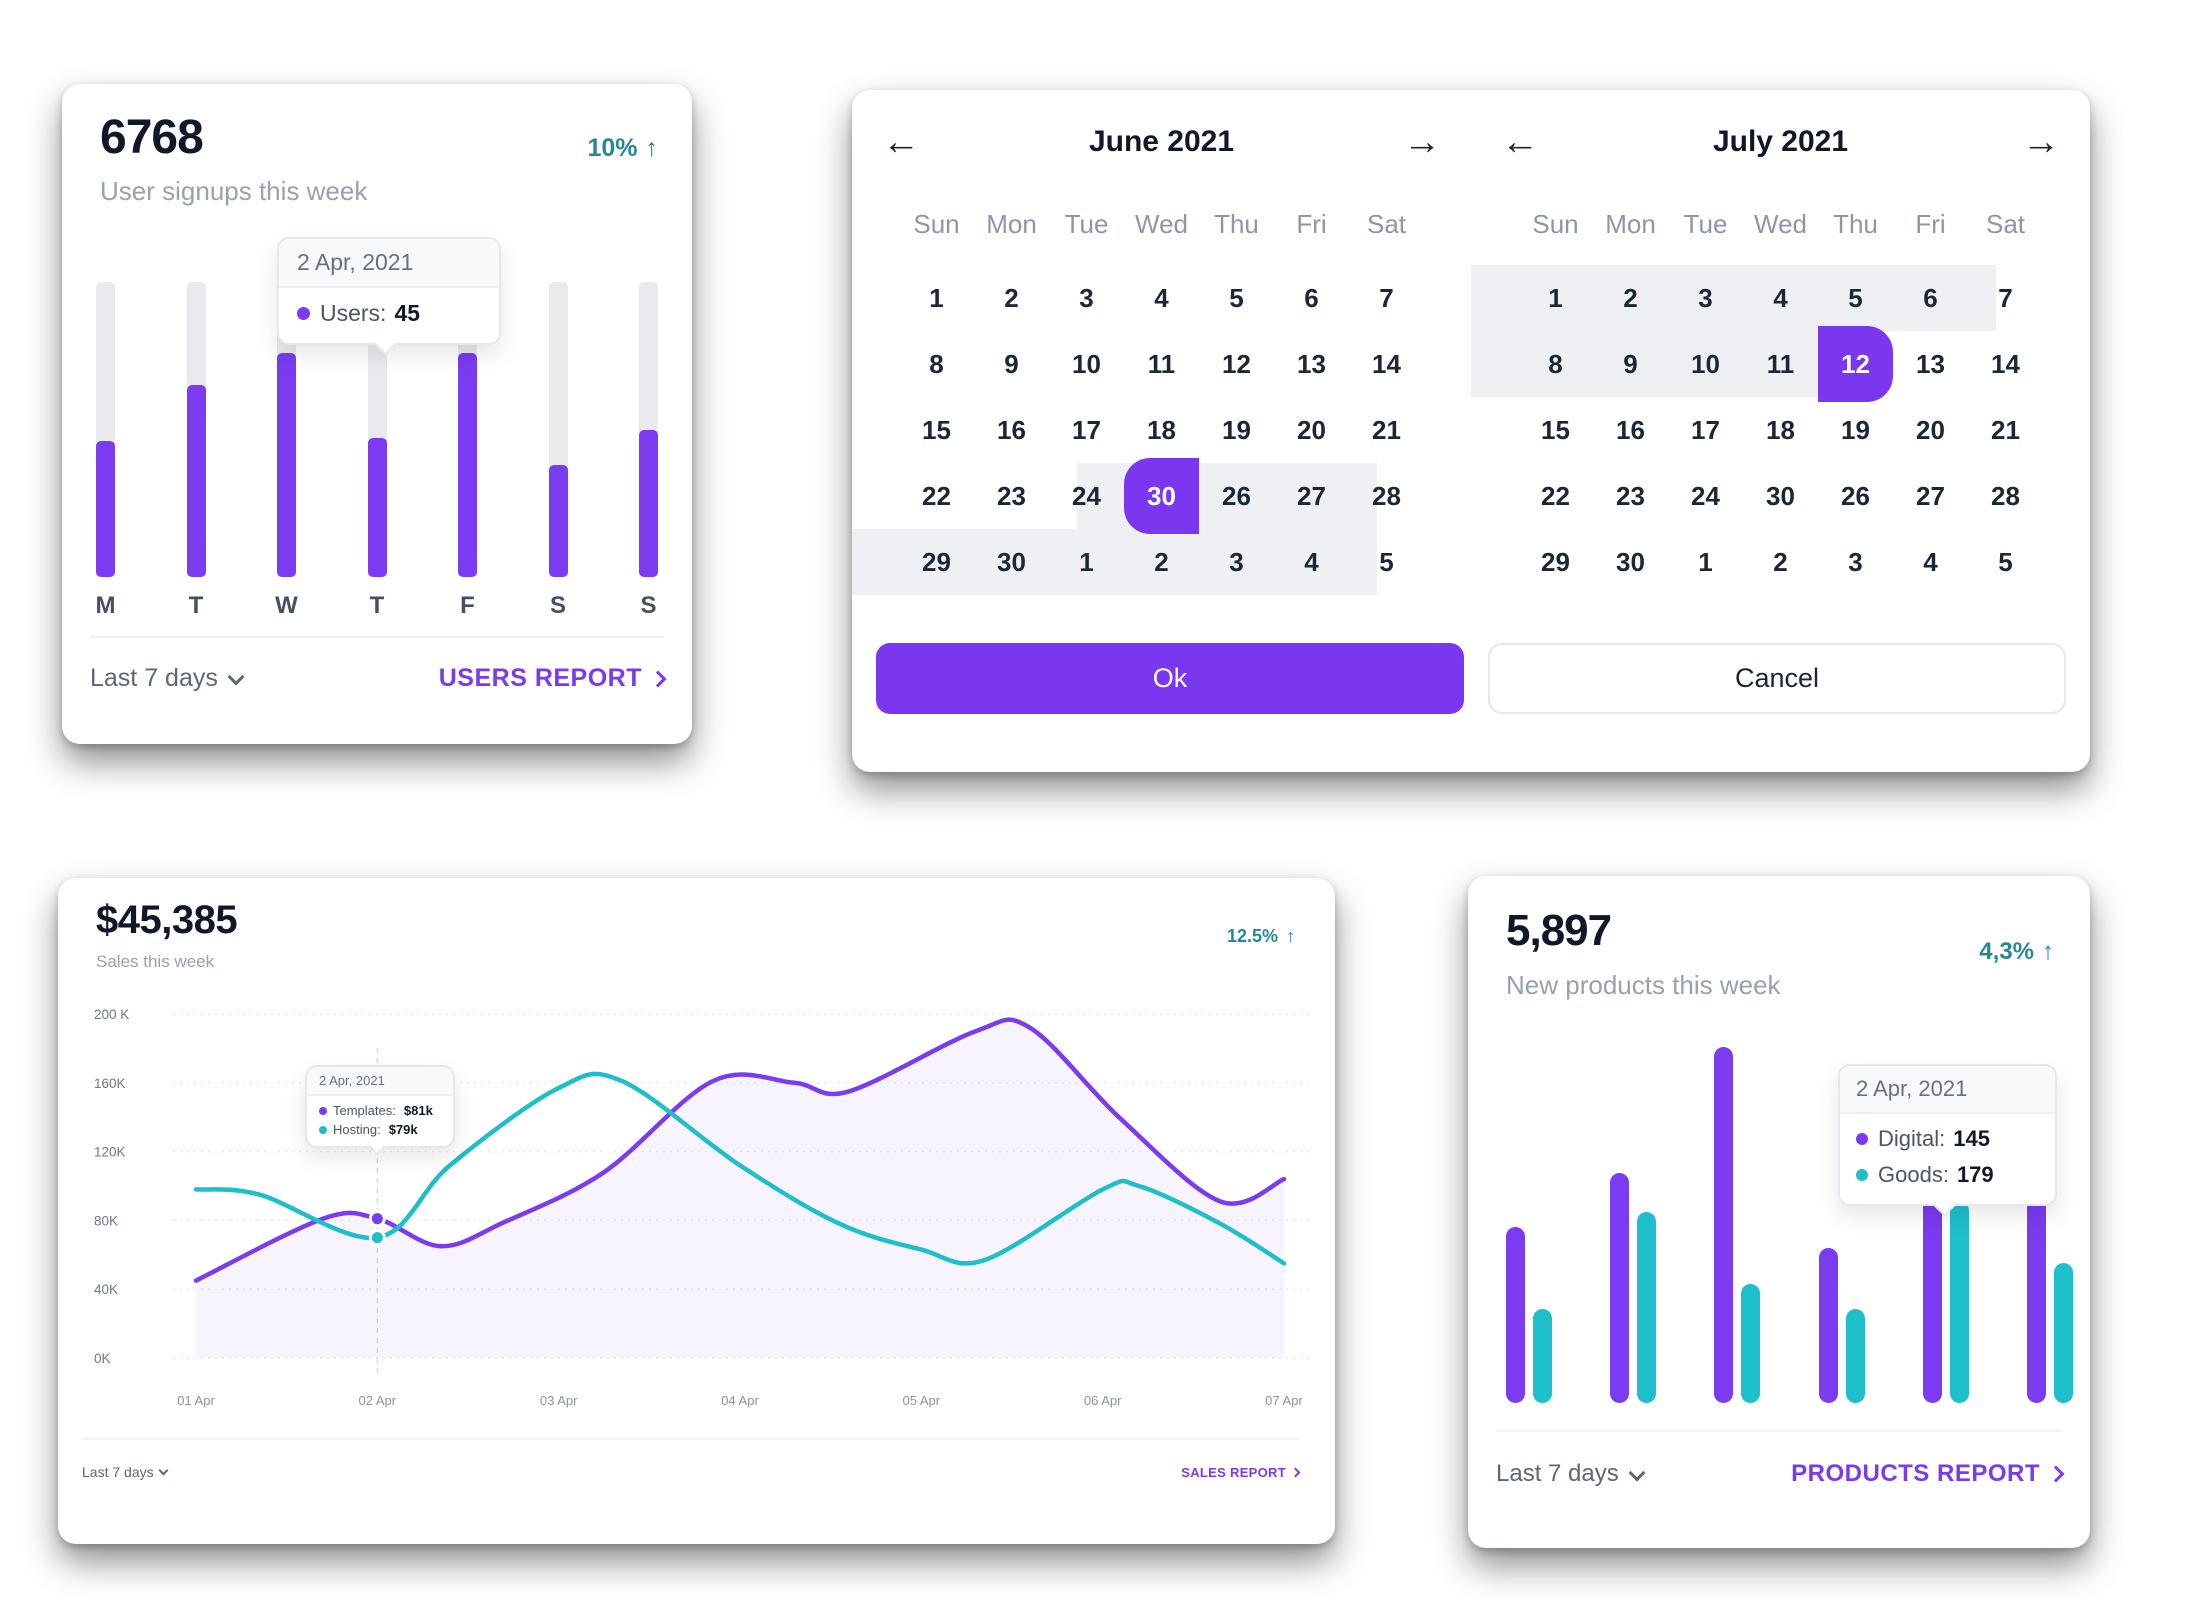 The width and height of the screenshot is (2200, 1600). I want to click on cancel-button: Cancel, so click(1777, 678).